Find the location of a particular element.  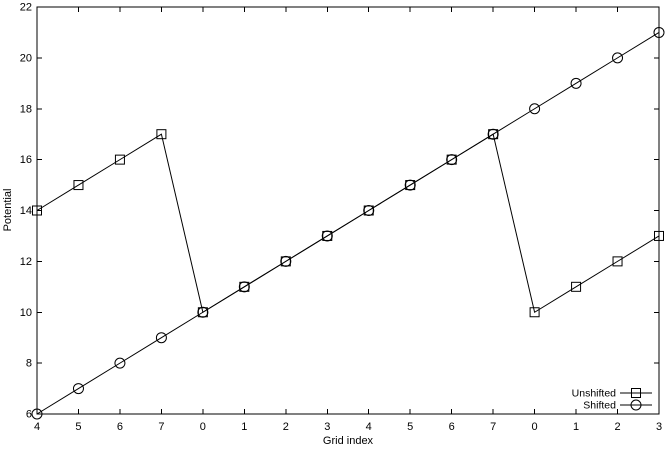

y-tick-label: 6 is located at coordinates (29, 415).